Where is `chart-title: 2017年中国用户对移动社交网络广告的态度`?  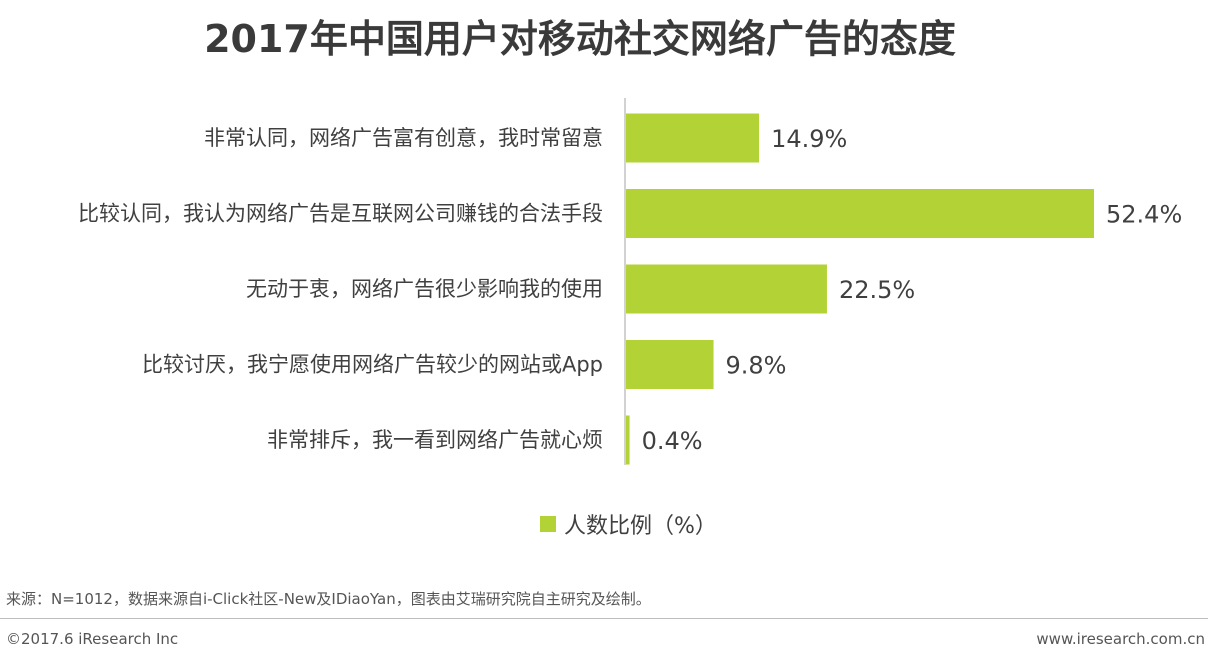
chart-title: 2017年中国用户对移动社交网络广告的态度 is located at coordinates (580, 39).